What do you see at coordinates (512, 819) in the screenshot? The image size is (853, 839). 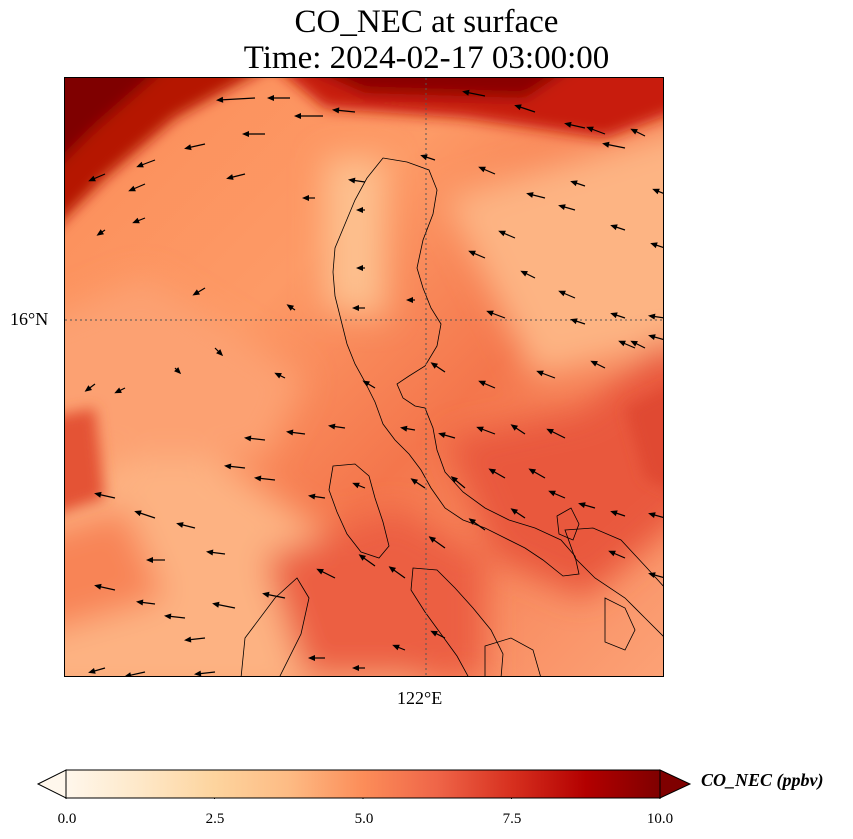 I see `colorbar-tick-3: 7.5` at bounding box center [512, 819].